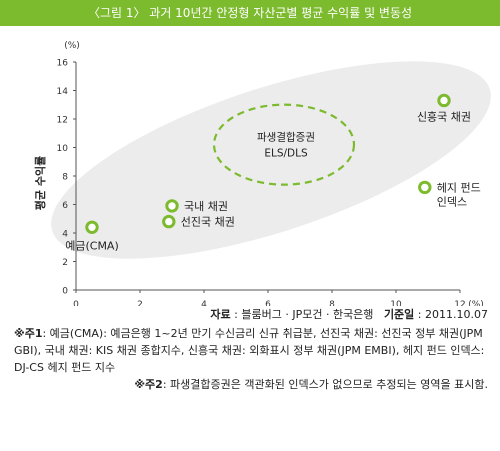 This screenshot has height=451, width=500. Describe the element at coordinates (65, 178) in the screenshot. I see `y-tick-label: 8` at that location.